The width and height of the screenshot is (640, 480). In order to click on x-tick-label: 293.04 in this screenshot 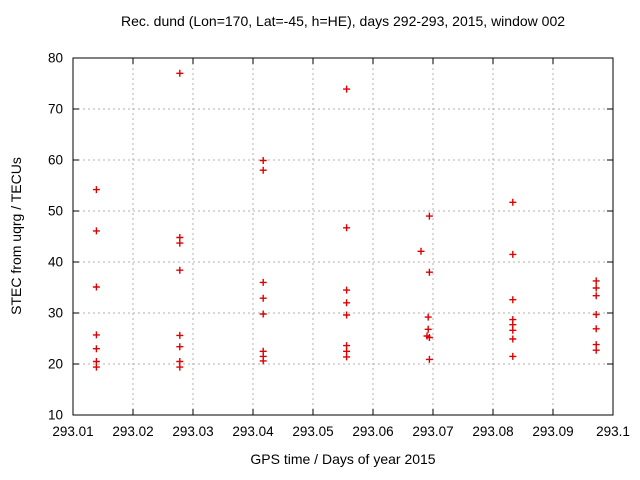, I will do `click(253, 431)`.